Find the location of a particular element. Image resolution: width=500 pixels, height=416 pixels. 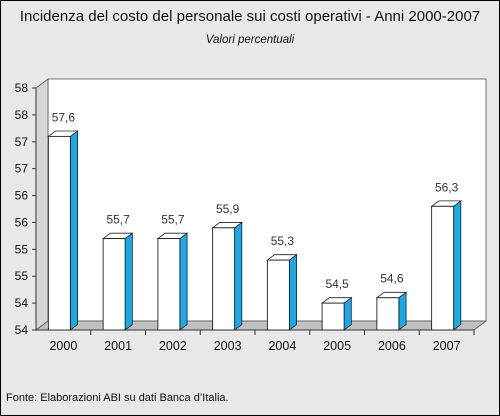

chart-subtitle: Valori percentuali is located at coordinates (250, 40).